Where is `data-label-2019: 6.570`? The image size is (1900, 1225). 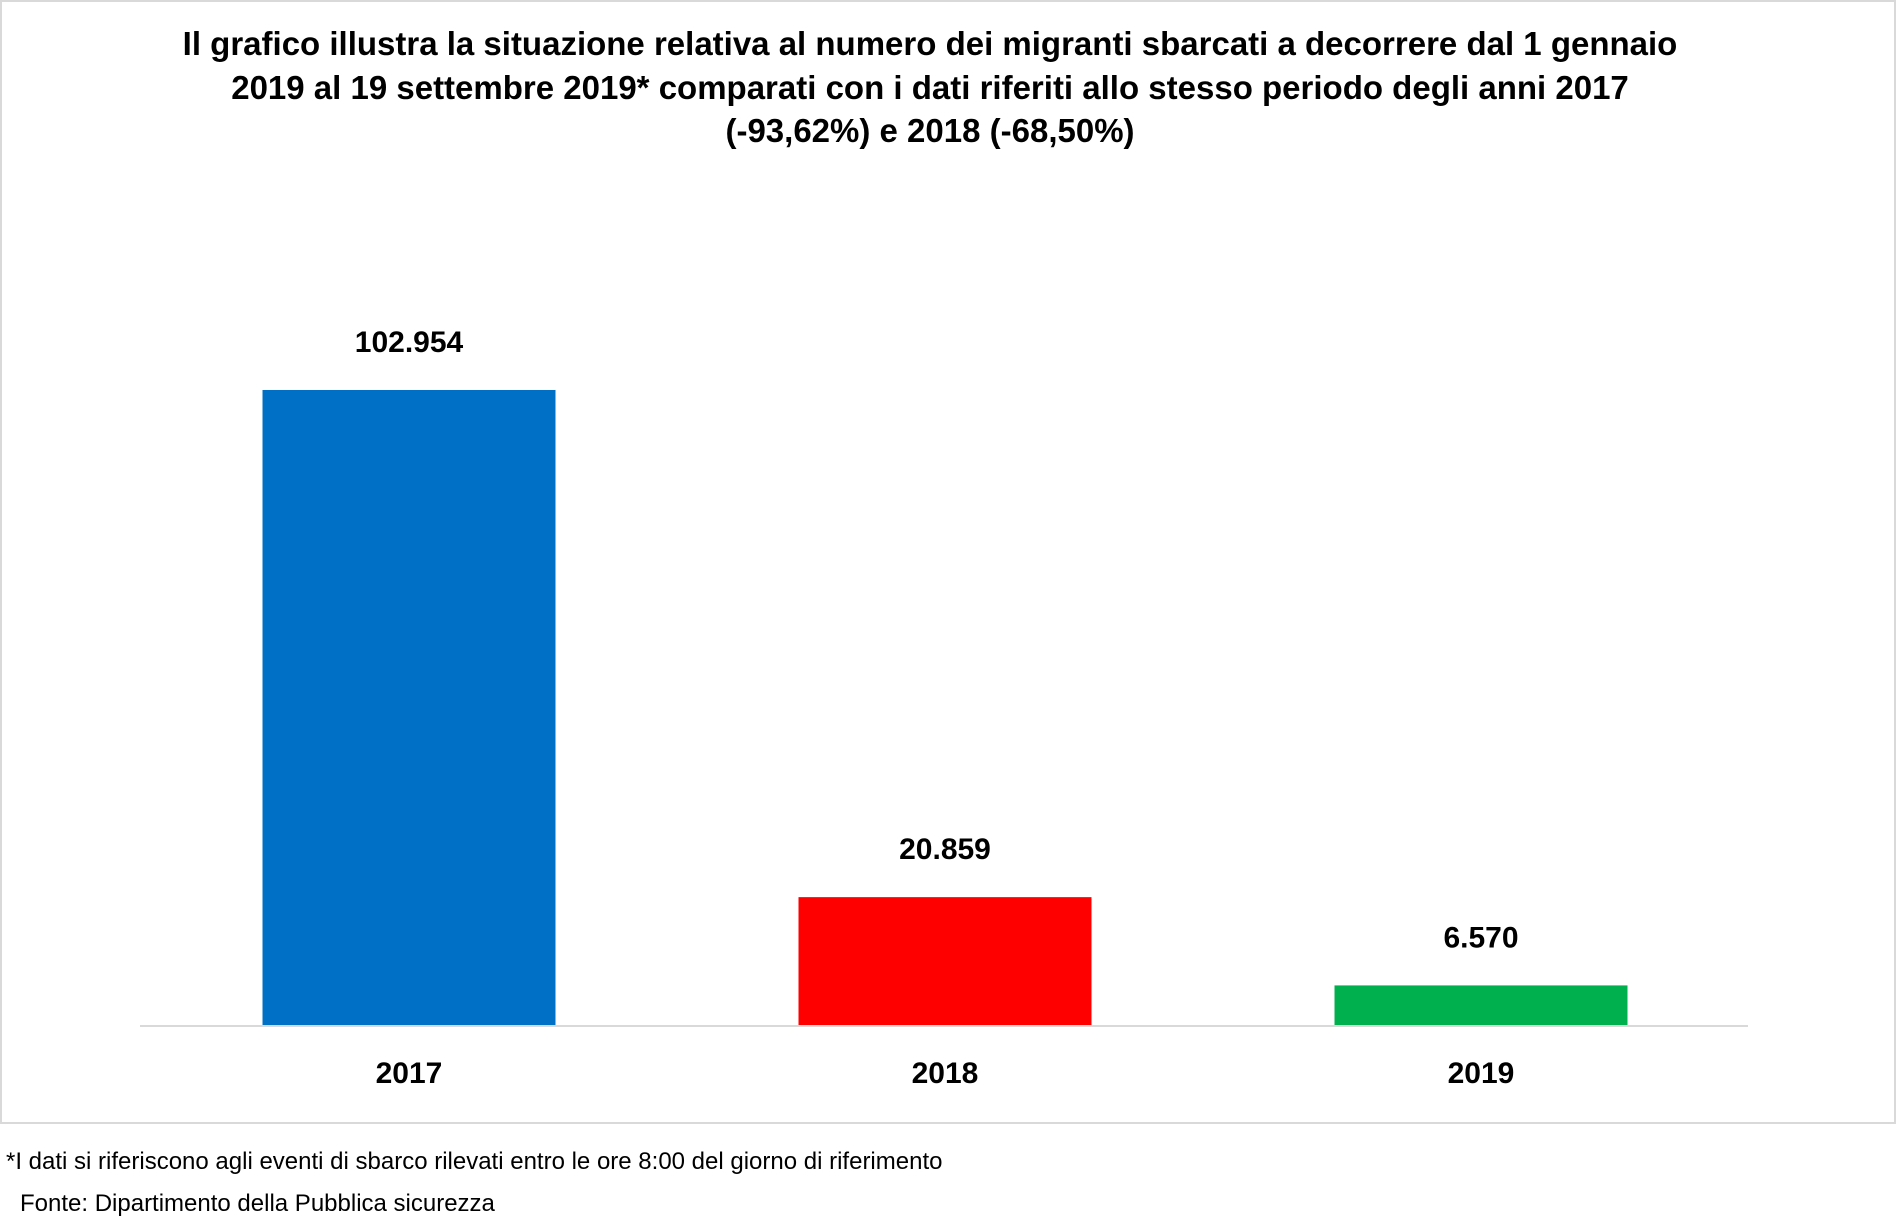
data-label-2019: 6.570 is located at coordinates (1480, 937).